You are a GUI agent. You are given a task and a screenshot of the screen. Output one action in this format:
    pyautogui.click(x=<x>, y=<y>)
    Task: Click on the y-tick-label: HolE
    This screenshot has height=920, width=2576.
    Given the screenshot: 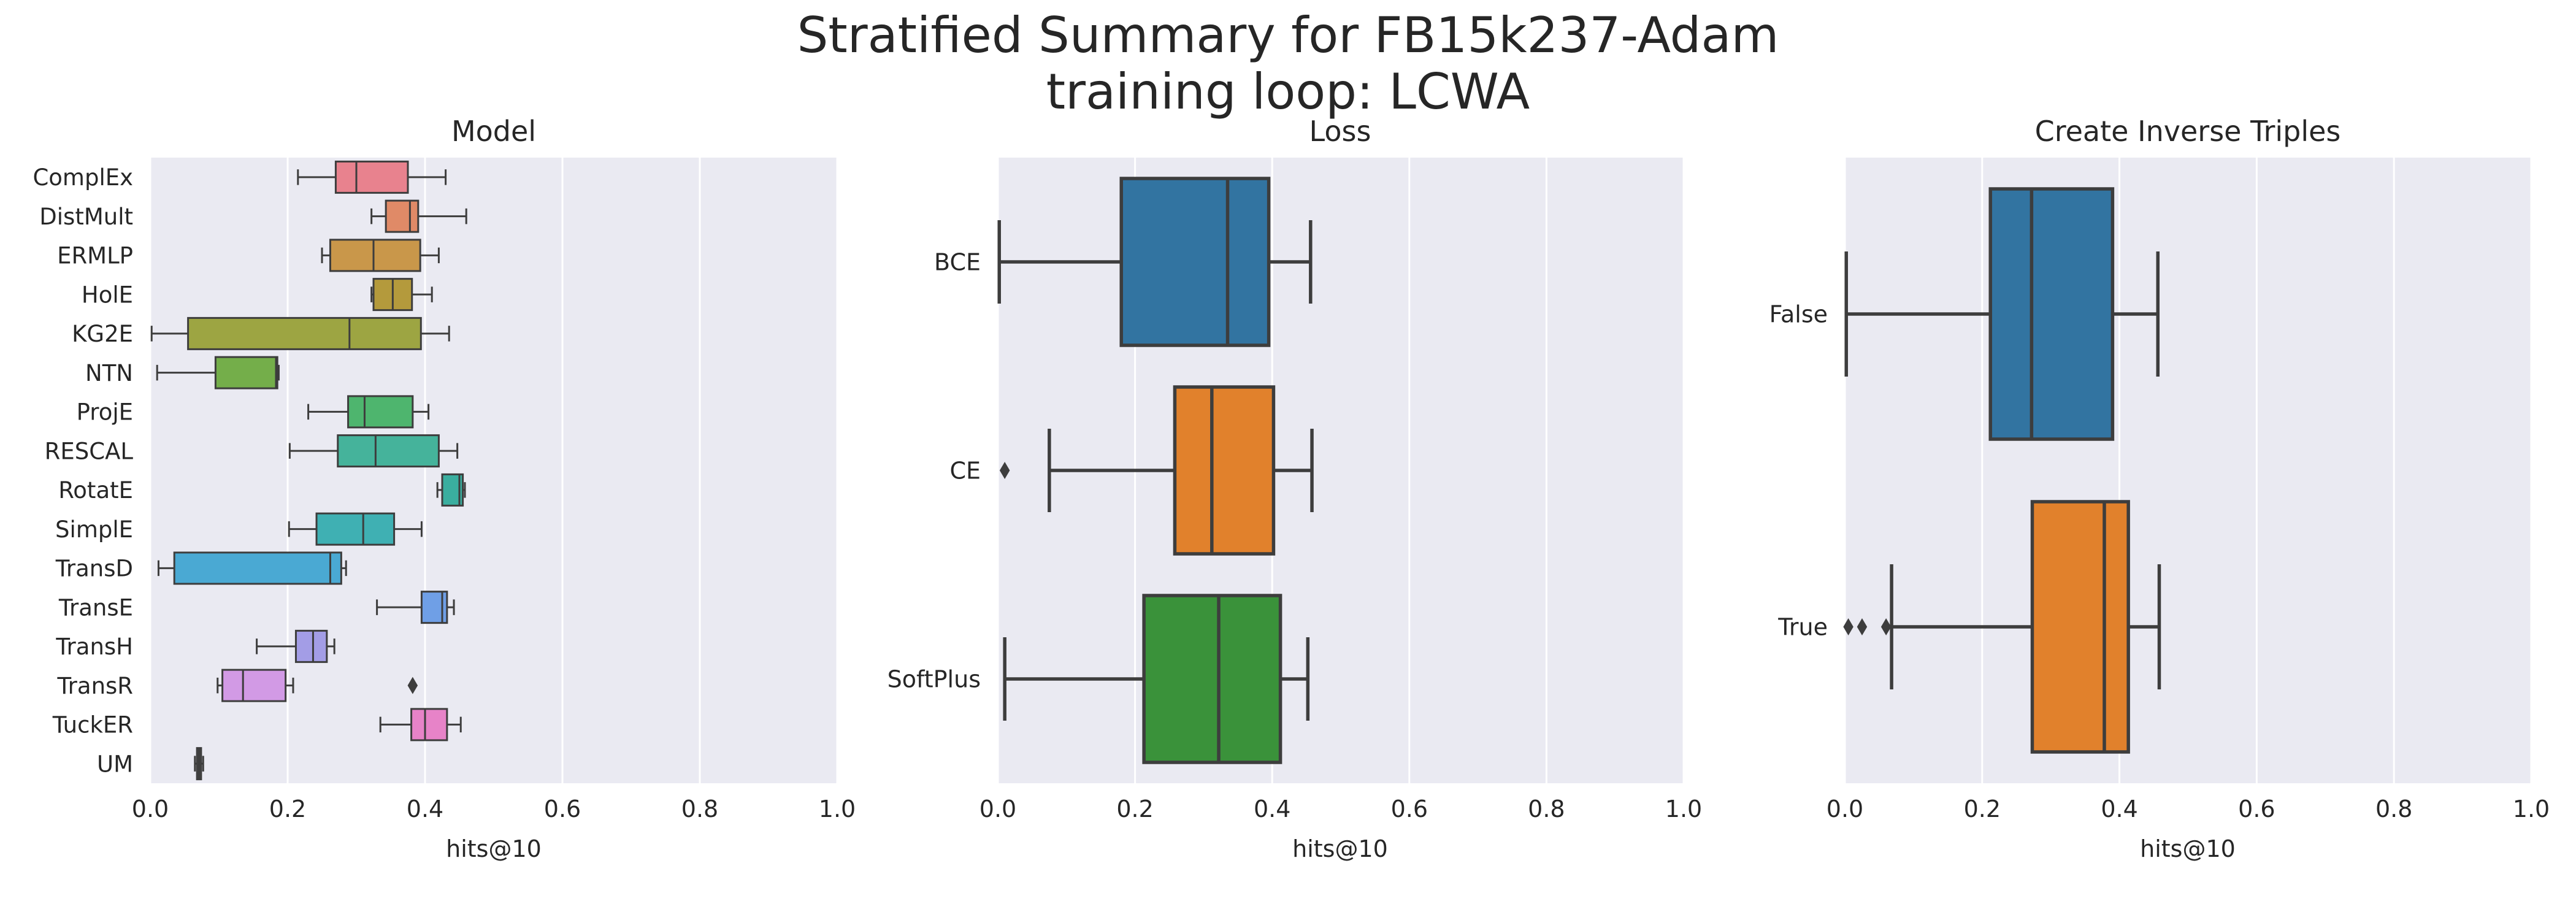 What is the action you would take?
    pyautogui.click(x=107, y=295)
    